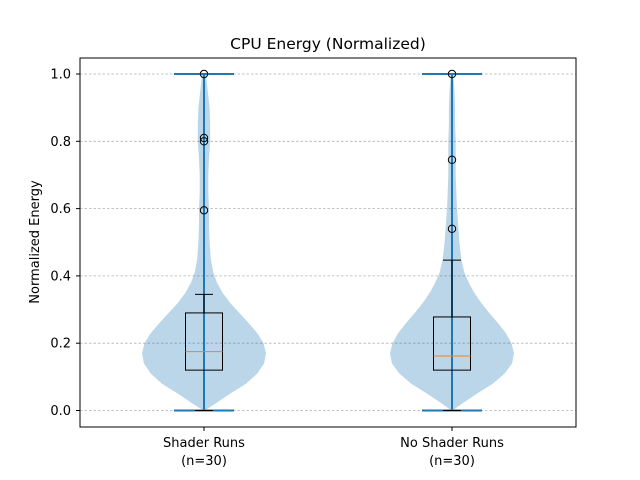  What do you see at coordinates (60, 344) in the screenshot?
I see `y-tick-label: 0.2` at bounding box center [60, 344].